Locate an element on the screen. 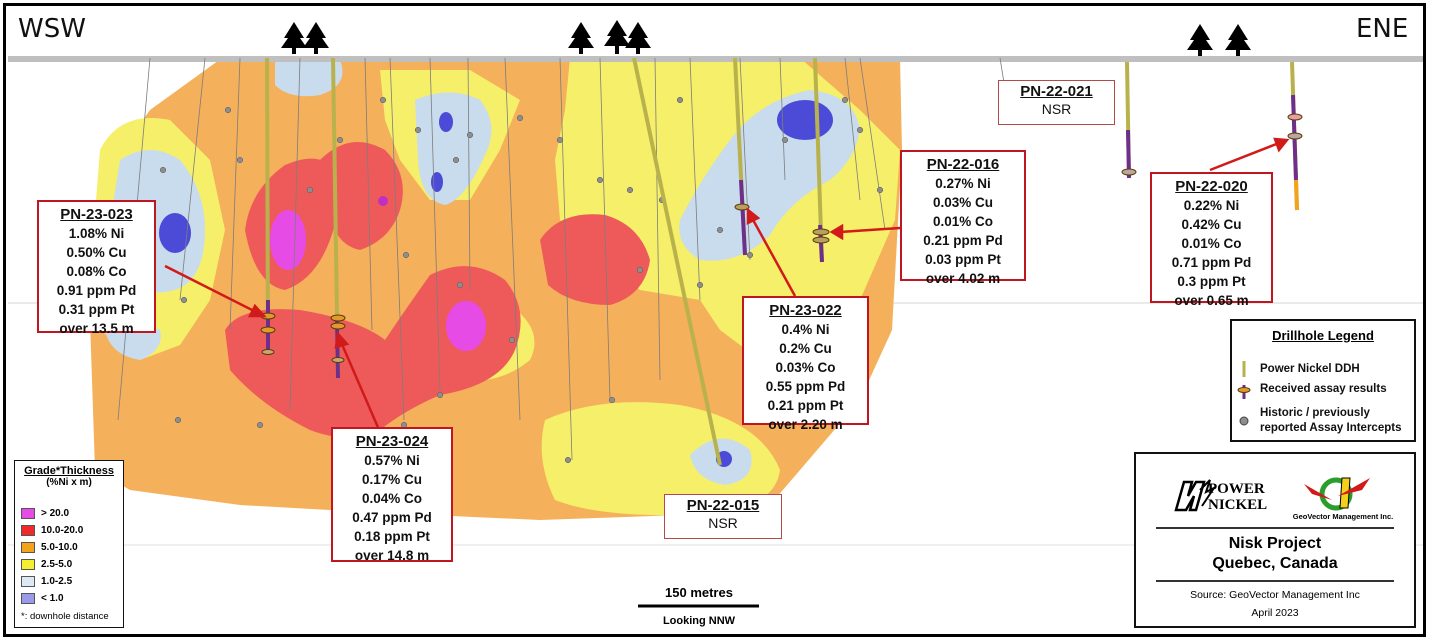  callout-line: over 2.20 m is located at coordinates (805, 424).